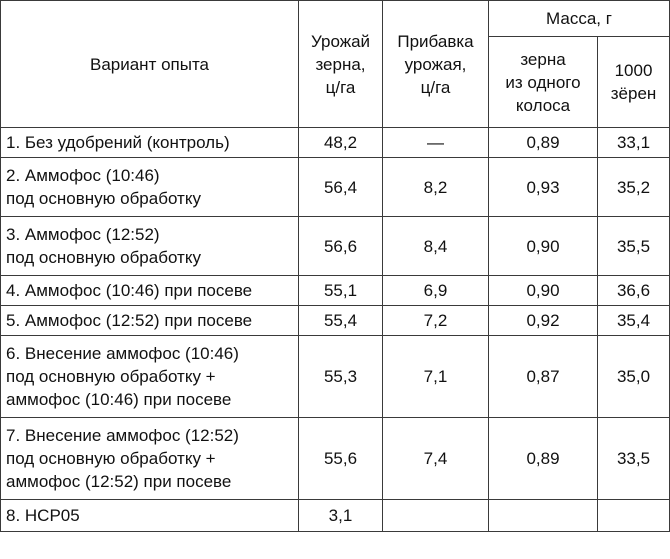 This screenshot has height=559, width=670. What do you see at coordinates (149, 187) in the screenshot?
I see `cell-variant: 2. Аммофос (10:46) под основную обработку` at bounding box center [149, 187].